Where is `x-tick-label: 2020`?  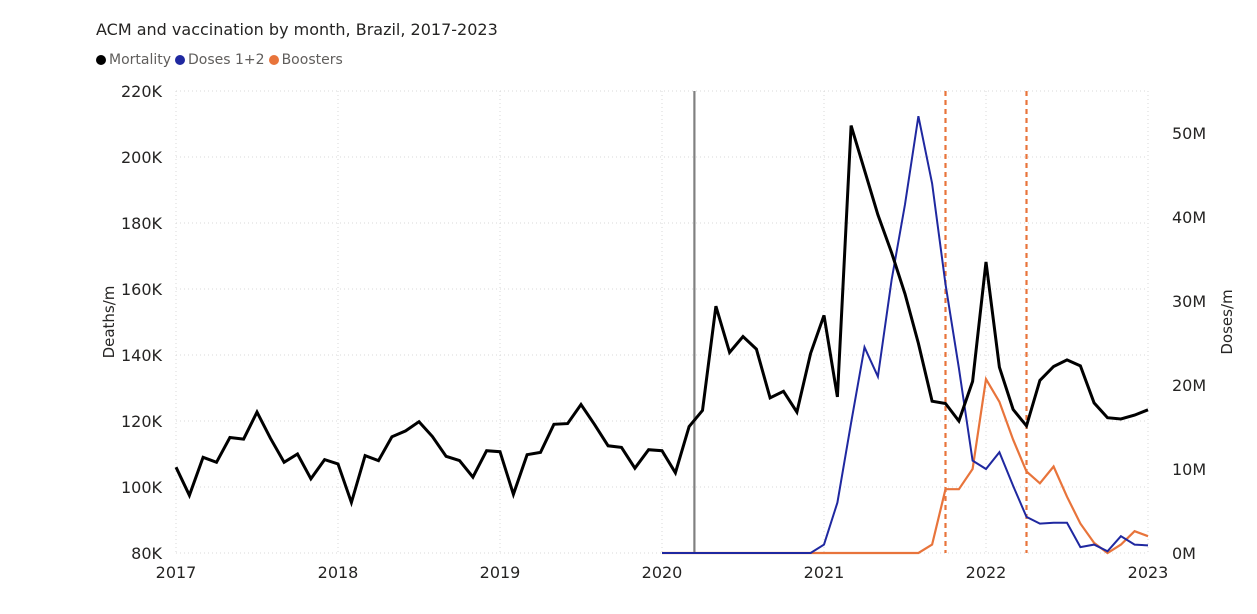
x-tick-label: 2020 is located at coordinates (662, 572).